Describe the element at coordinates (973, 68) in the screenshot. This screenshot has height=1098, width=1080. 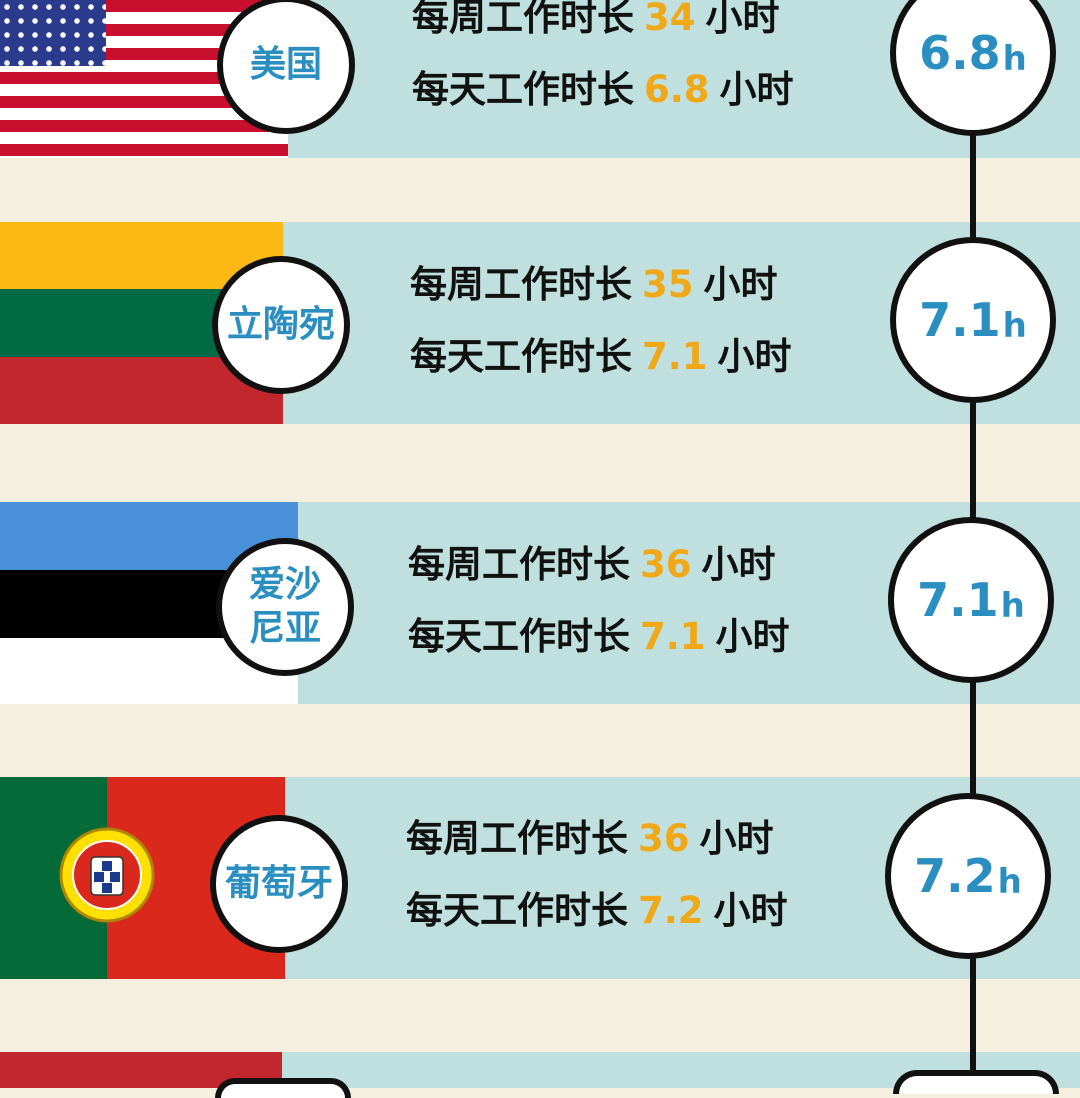
I see `daily-hours-badge-usa: 6.8 h` at that location.